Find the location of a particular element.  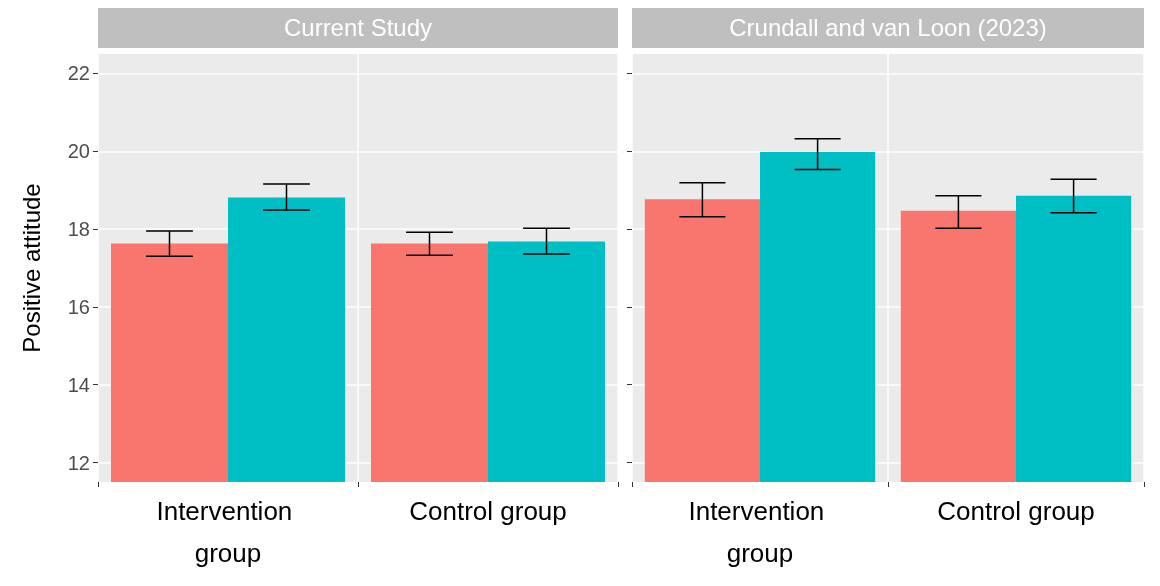

y-tick-label: 12 is located at coordinates (78, 462).